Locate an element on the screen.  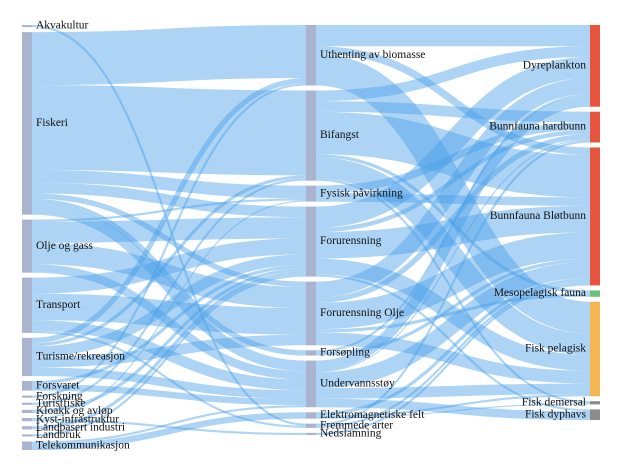
node-label: Fiskeri is located at coordinates (52, 123).